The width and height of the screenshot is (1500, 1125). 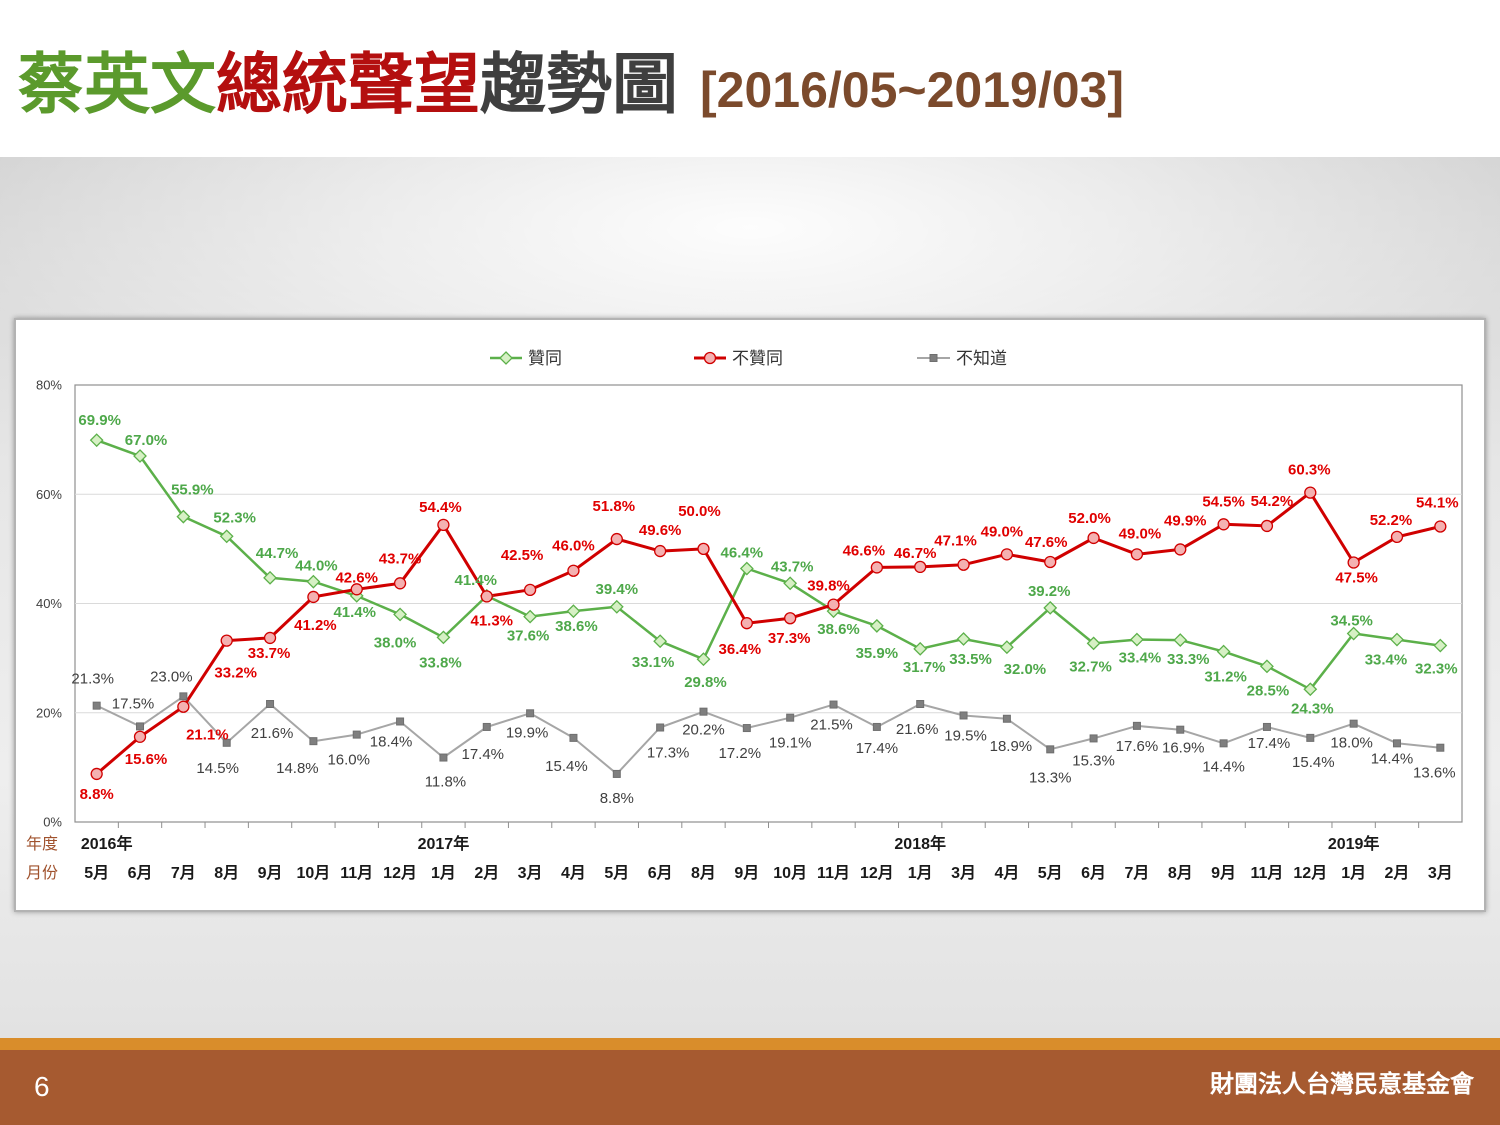 I want to click on approve-data-label: 44.7%, so click(x=277, y=553).